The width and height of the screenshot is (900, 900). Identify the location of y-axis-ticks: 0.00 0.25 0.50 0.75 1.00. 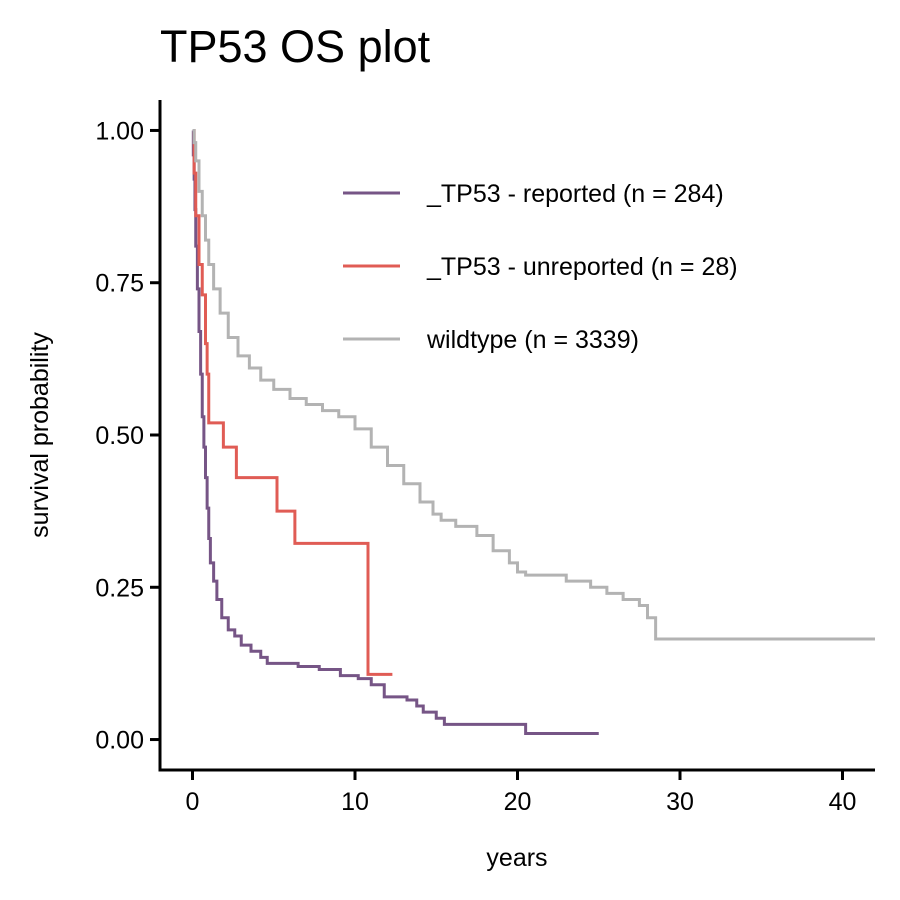
(127, 435).